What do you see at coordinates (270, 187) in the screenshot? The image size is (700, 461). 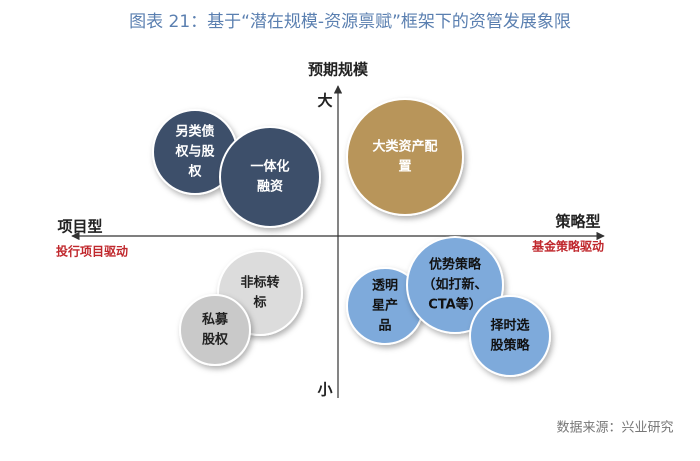 I see `node-label: 融资` at bounding box center [270, 187].